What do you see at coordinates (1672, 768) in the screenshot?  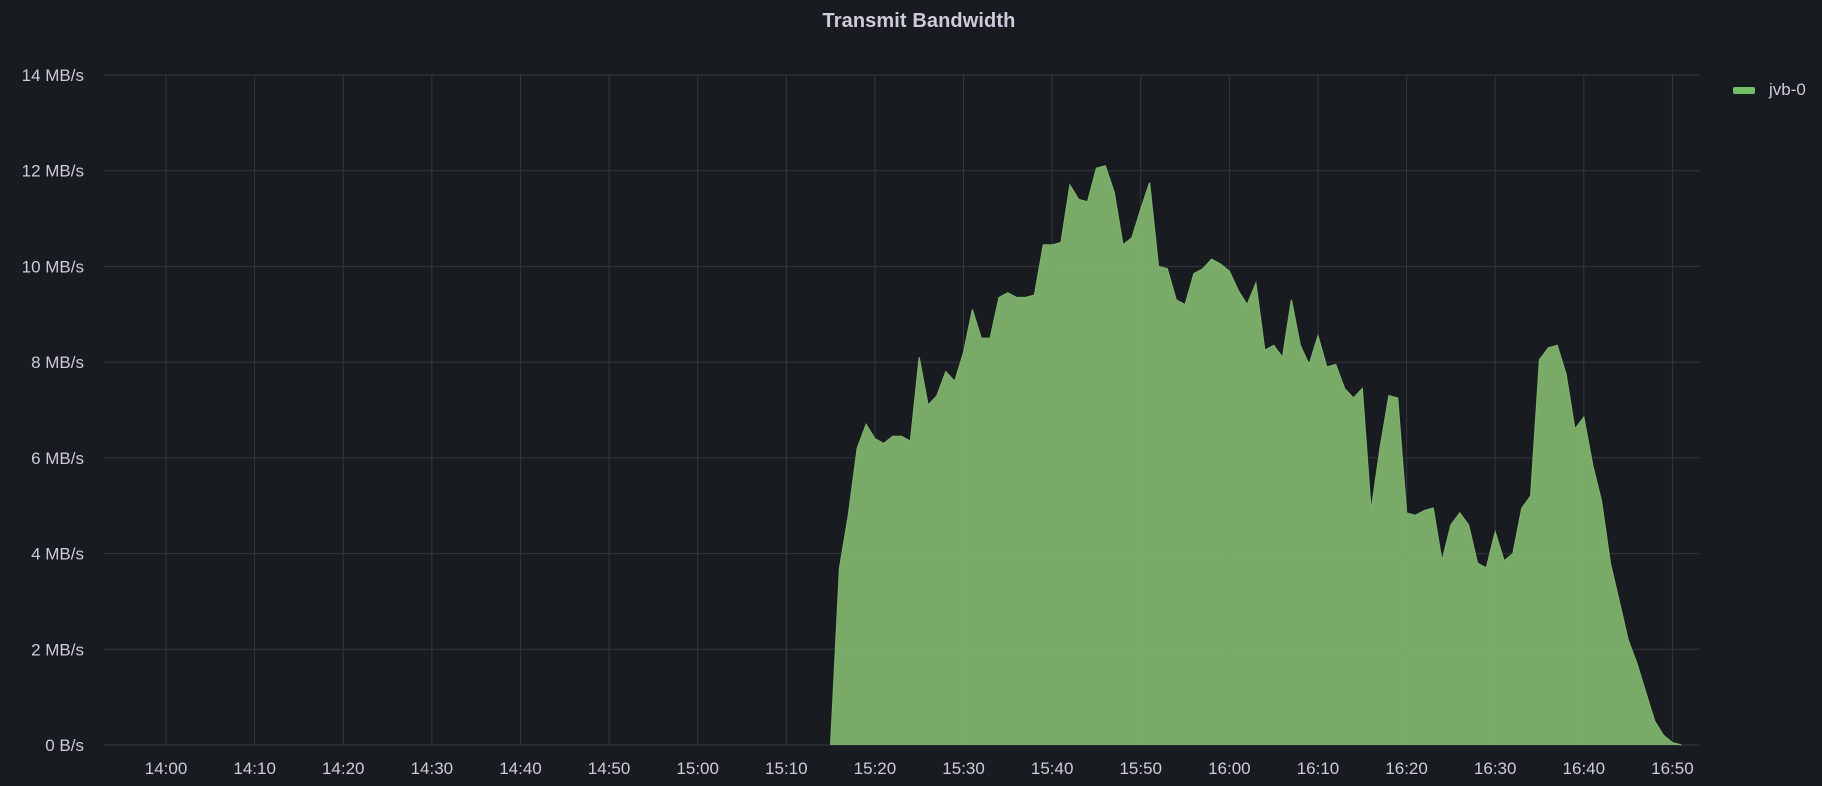 I see `x-tick-label: 16:50` at bounding box center [1672, 768].